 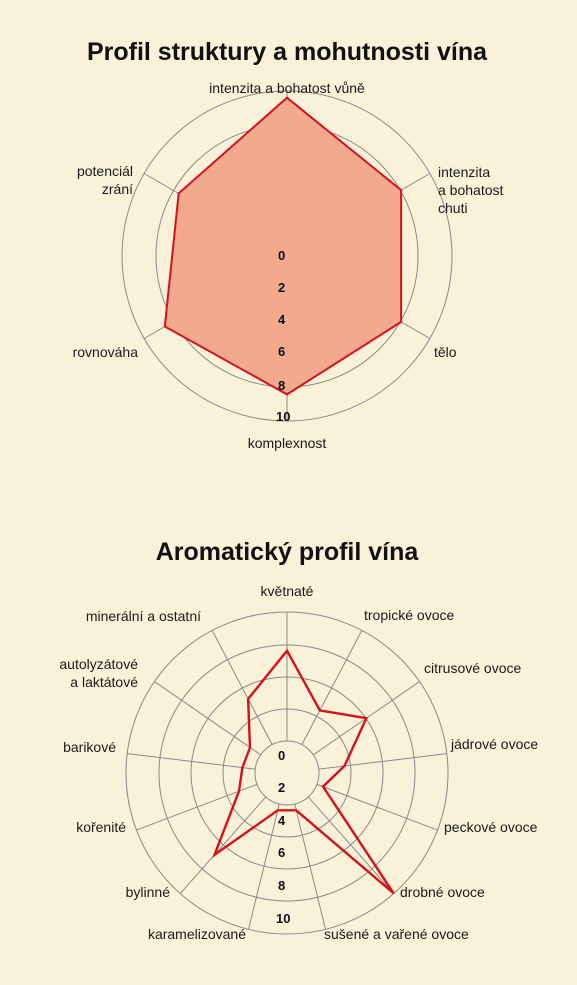 I want to click on axis-label: sušené a vařené ovoce, so click(x=396, y=934).